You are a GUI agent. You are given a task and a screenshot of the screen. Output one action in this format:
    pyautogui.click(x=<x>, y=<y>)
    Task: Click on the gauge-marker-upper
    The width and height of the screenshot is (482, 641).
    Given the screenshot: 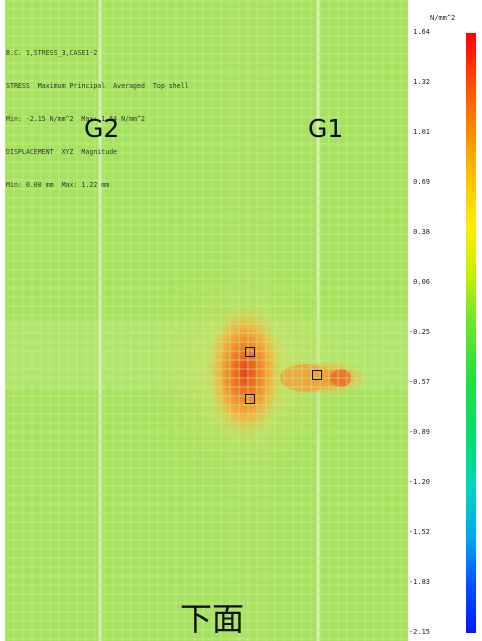 What is the action you would take?
    pyautogui.click(x=250, y=352)
    